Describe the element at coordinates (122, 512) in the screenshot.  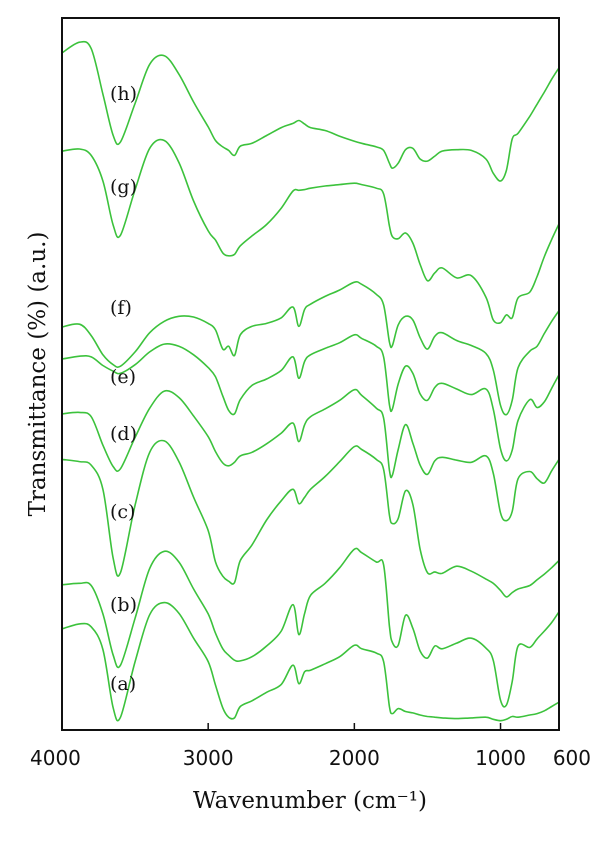
I see `series-label-c: (c)` at that location.